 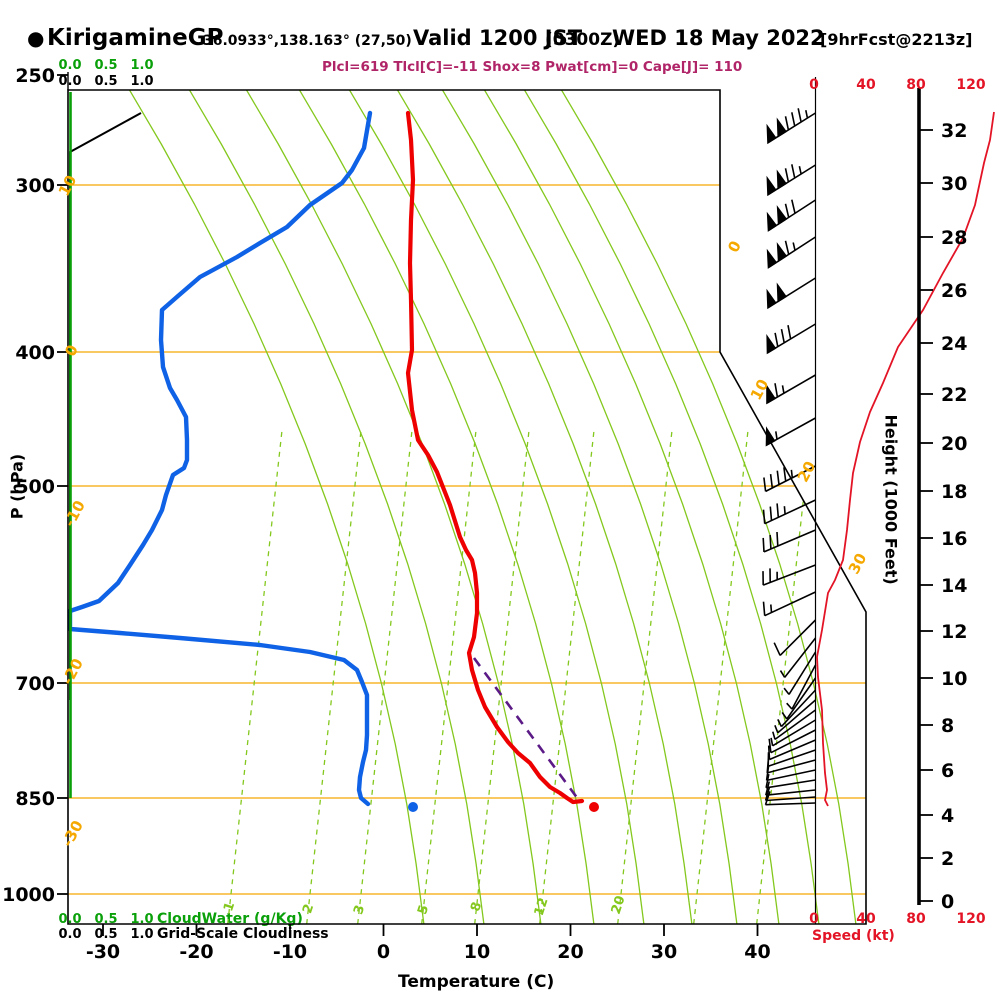 What do you see at coordinates (35, 76) in the screenshot?
I see `pressure-tick-label: 250` at bounding box center [35, 76].